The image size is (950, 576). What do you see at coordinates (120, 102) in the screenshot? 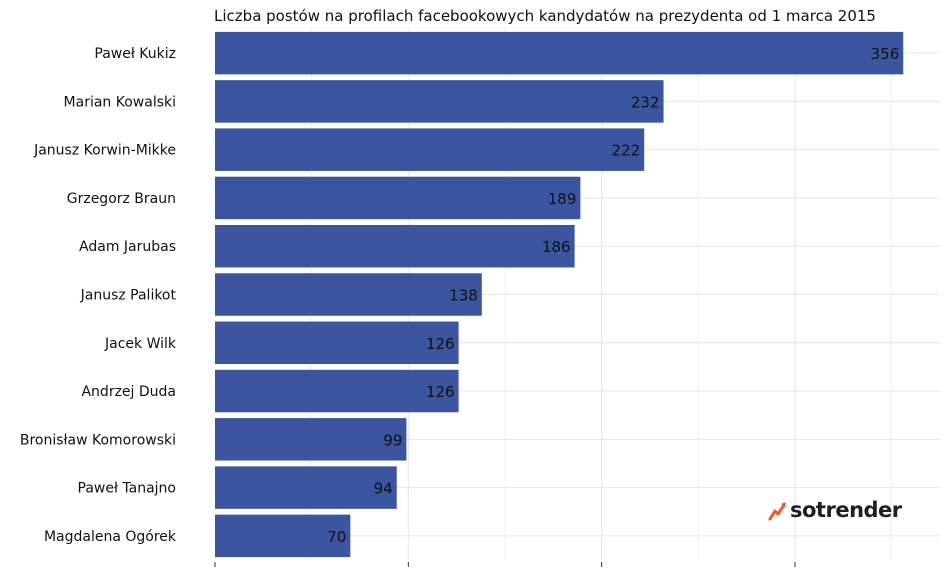
I see `category-label: Marian Kowalski` at bounding box center [120, 102].